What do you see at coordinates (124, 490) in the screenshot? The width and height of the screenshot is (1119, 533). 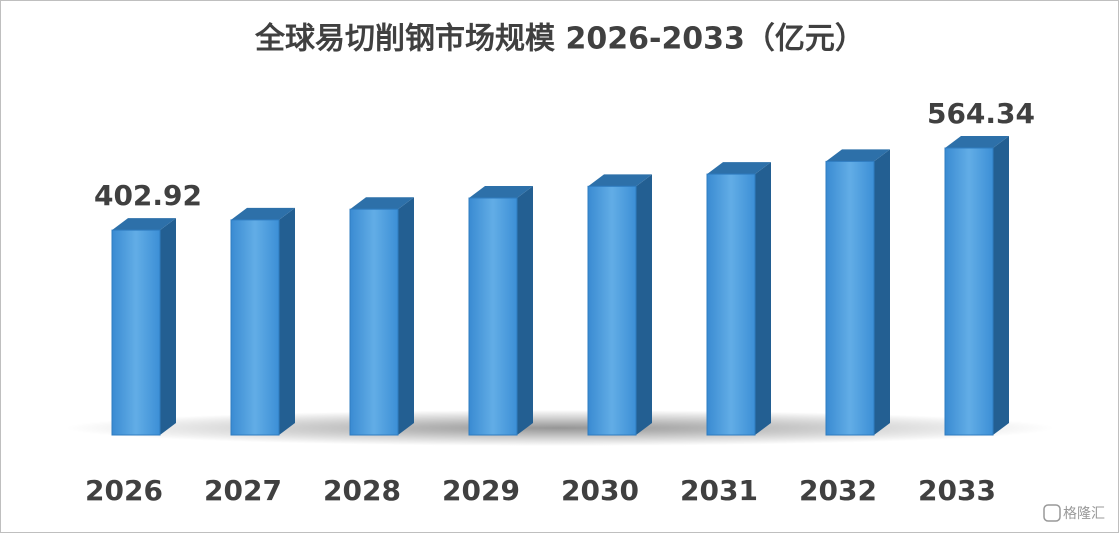 I see `x-tick-label: 2026` at bounding box center [124, 490].